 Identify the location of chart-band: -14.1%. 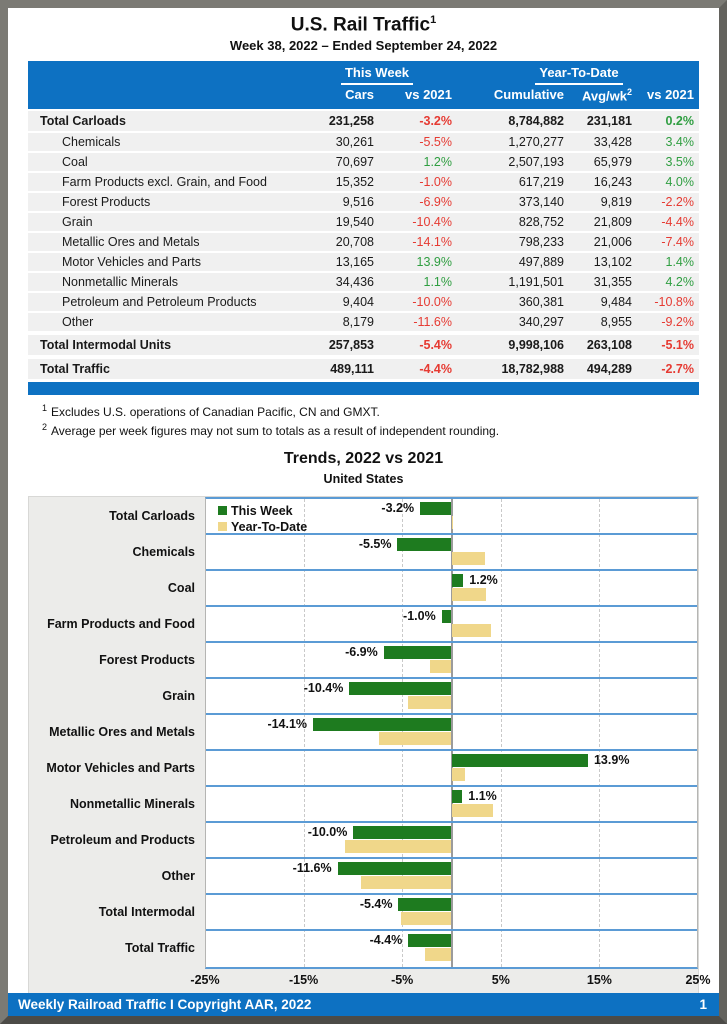
(451, 733).